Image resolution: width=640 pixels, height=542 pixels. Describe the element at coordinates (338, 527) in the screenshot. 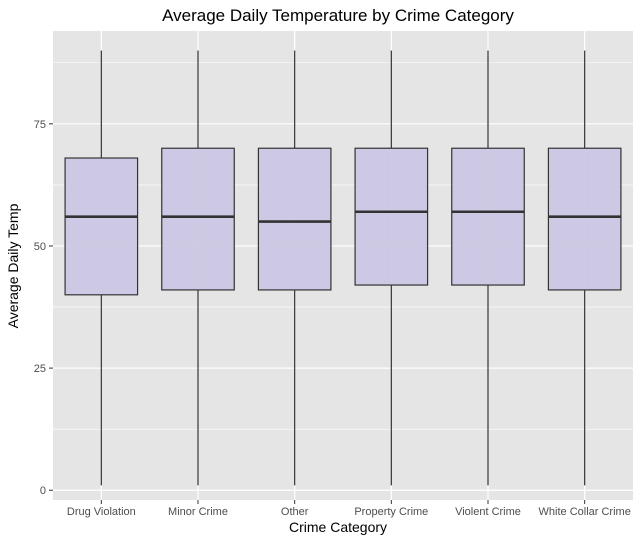

I see `x-axis-title: Crime Category` at that location.